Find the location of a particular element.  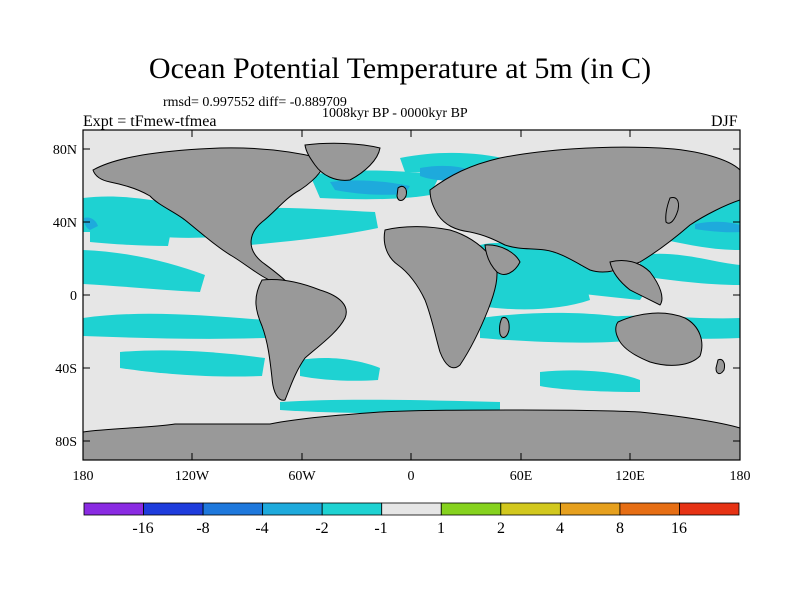

colorbar-label: 4 is located at coordinates (560, 528).